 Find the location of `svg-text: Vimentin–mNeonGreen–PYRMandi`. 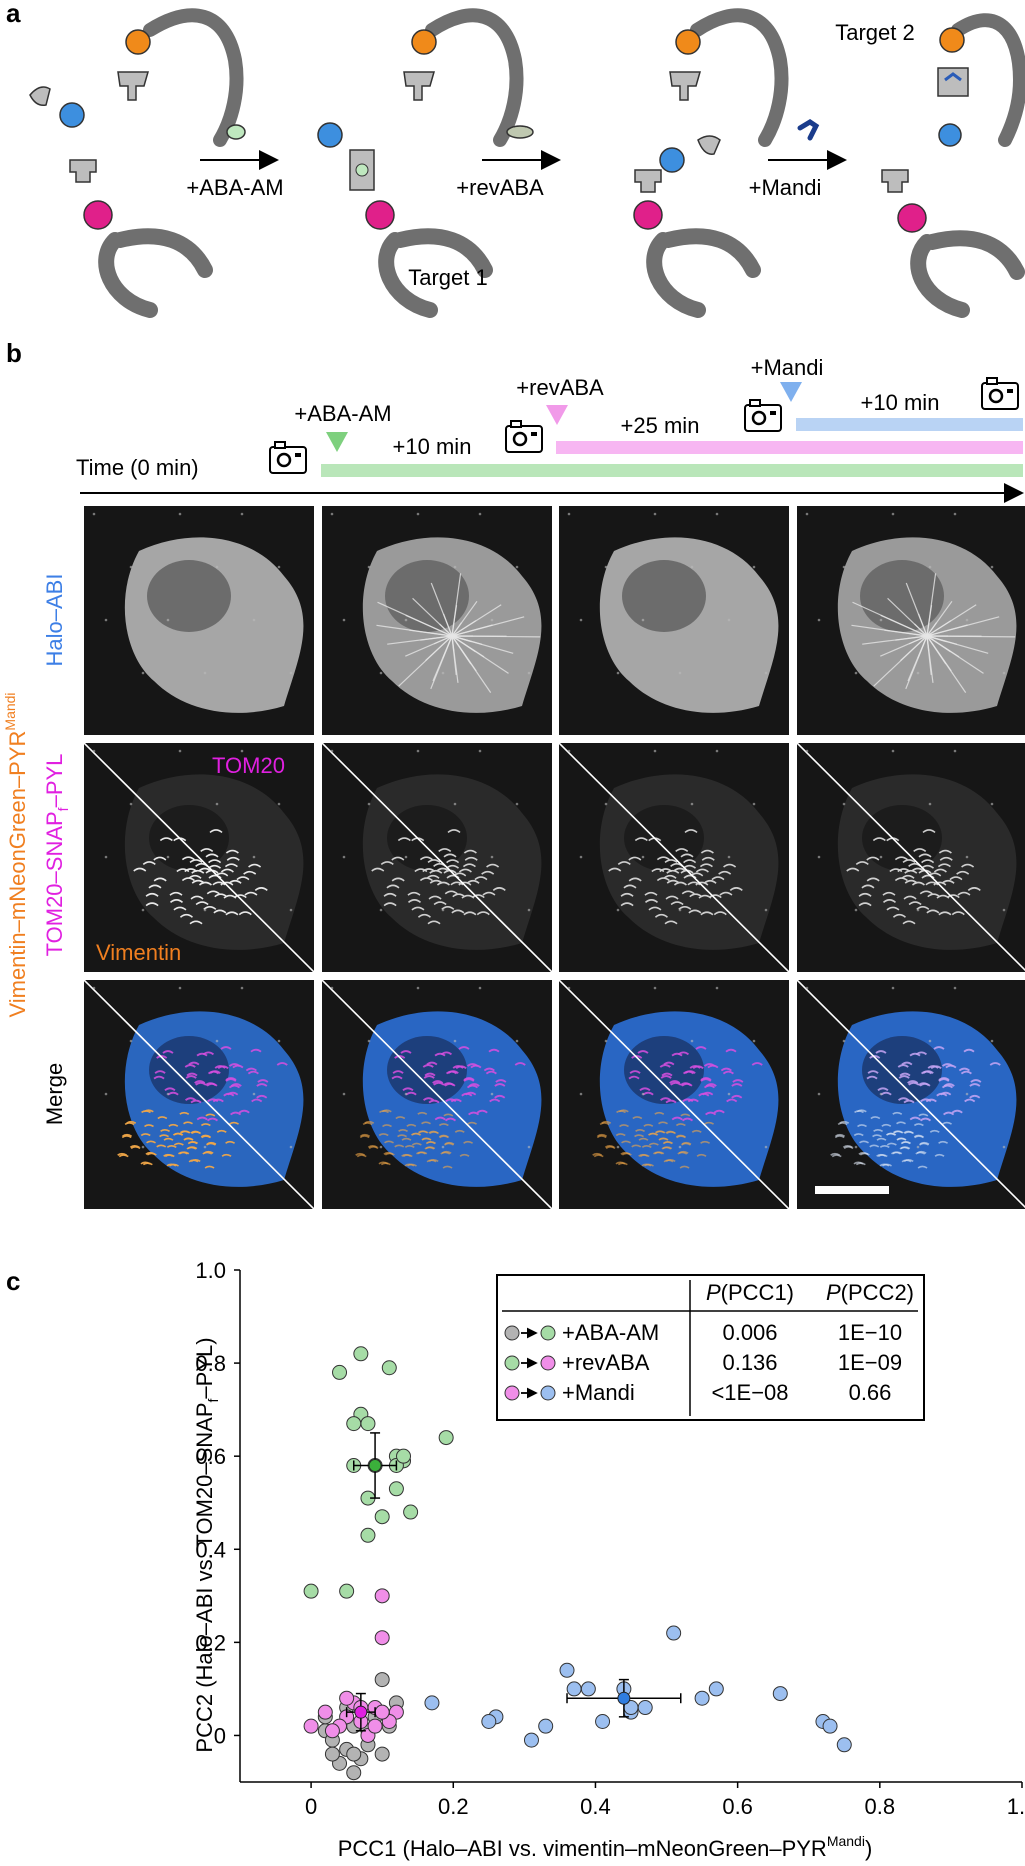

svg-text: Vimentin–mNeonGreen–PYRMandi is located at coordinates (16, 854).